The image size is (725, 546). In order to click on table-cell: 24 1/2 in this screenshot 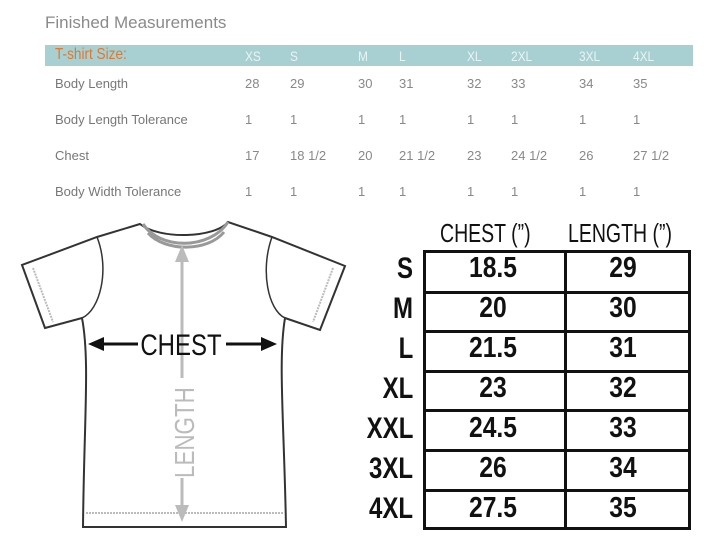, I will do `click(529, 155)`.